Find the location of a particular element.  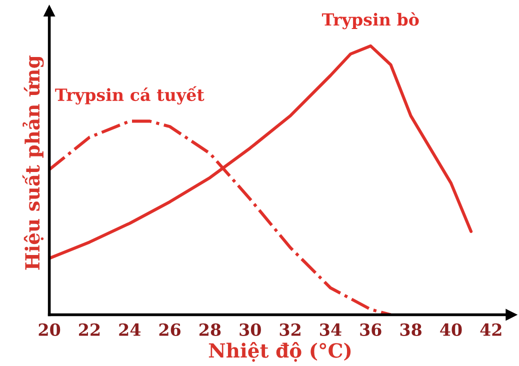

x-tick-label: 40 is located at coordinates (451, 329).